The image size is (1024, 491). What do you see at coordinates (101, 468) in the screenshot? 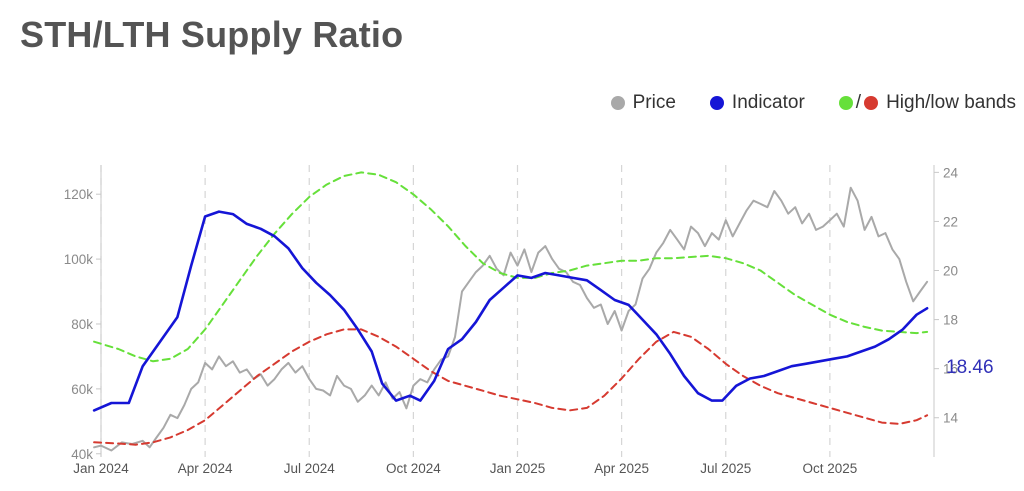
I see `x-tick-label: Jan 2024` at bounding box center [101, 468].